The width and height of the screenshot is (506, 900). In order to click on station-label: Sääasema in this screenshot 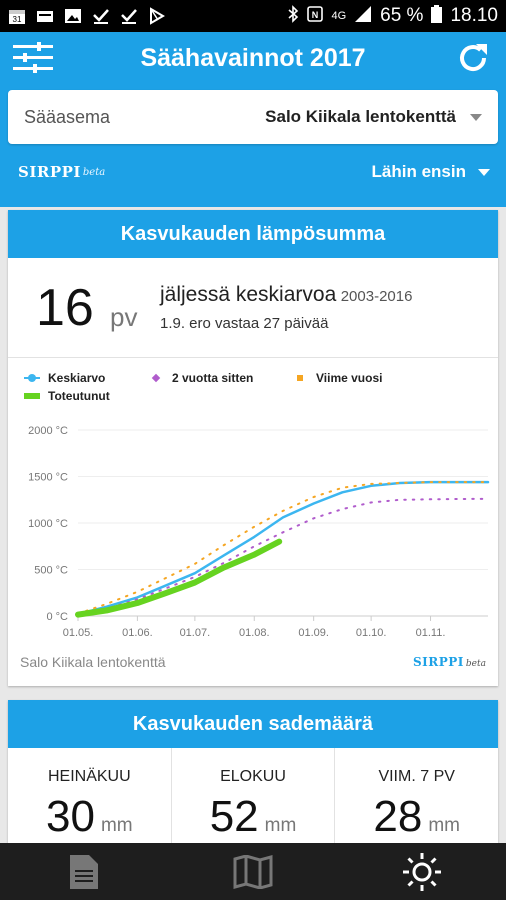, I will do `click(67, 116)`.